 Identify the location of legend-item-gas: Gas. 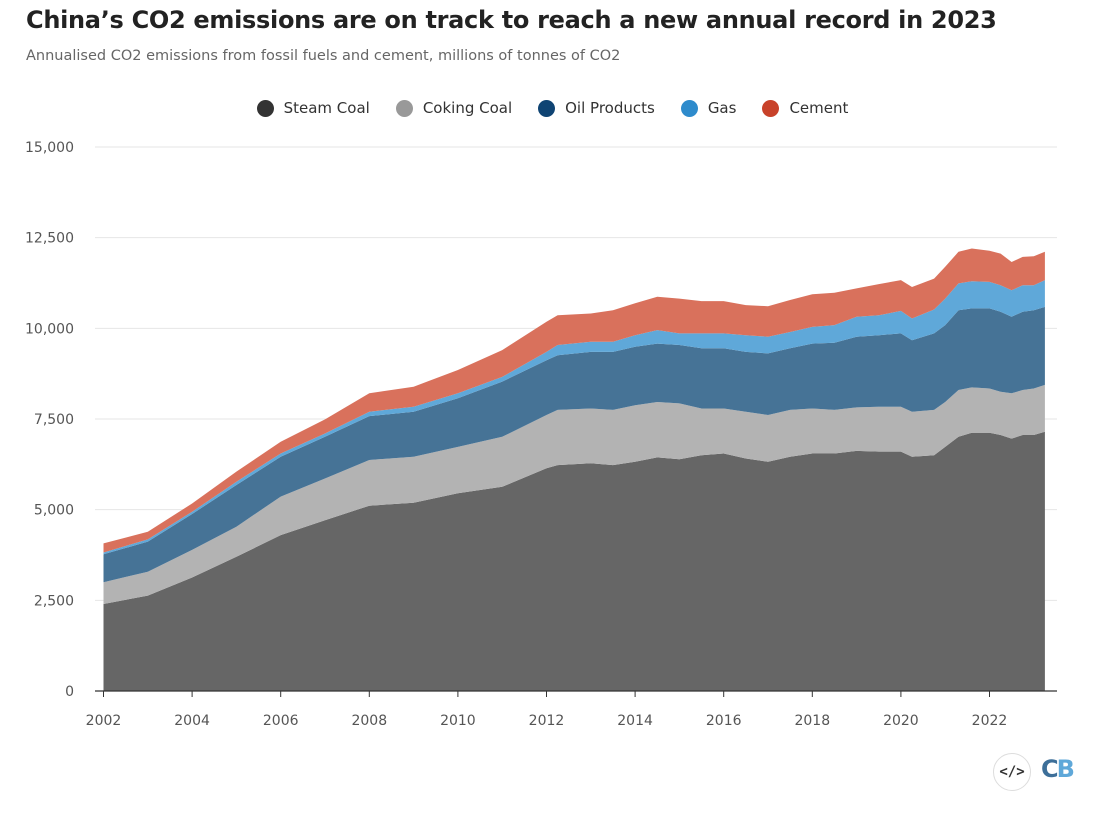
(708, 108).